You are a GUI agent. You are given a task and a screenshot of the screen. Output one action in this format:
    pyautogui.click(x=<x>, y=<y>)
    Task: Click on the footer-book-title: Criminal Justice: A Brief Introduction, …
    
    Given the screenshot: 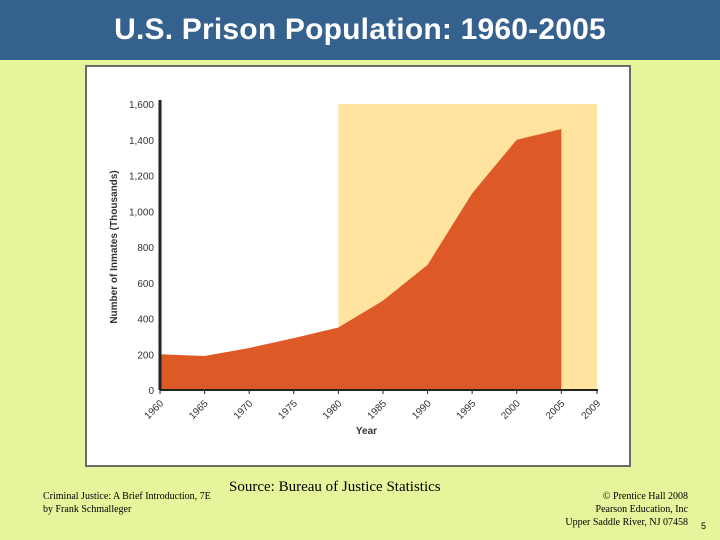 What is the action you would take?
    pyautogui.click(x=127, y=496)
    